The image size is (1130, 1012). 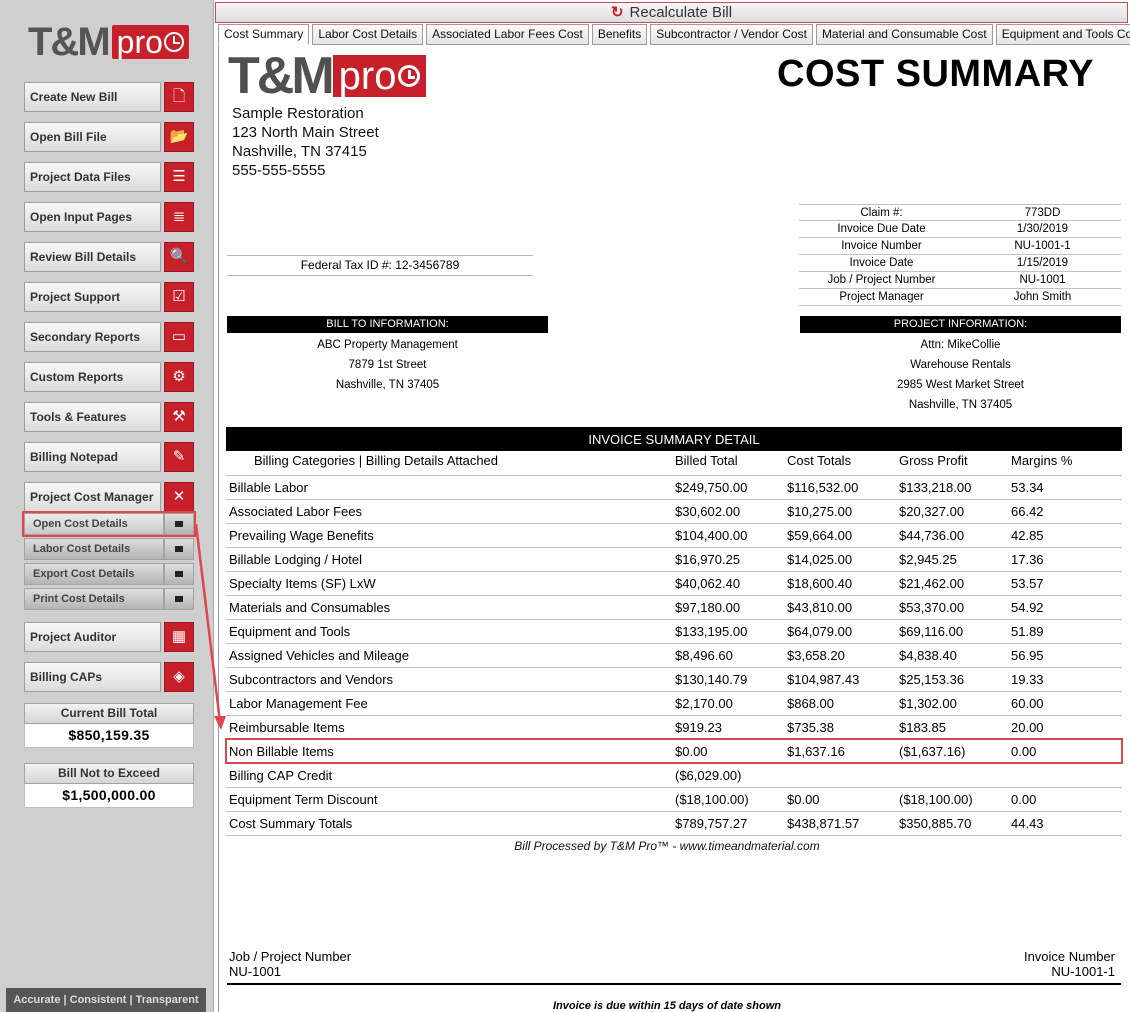 What do you see at coordinates (731, 34) in the screenshot?
I see `tab-subcontractor-vendor-cost: Subcontractor / Vendor Cost` at bounding box center [731, 34].